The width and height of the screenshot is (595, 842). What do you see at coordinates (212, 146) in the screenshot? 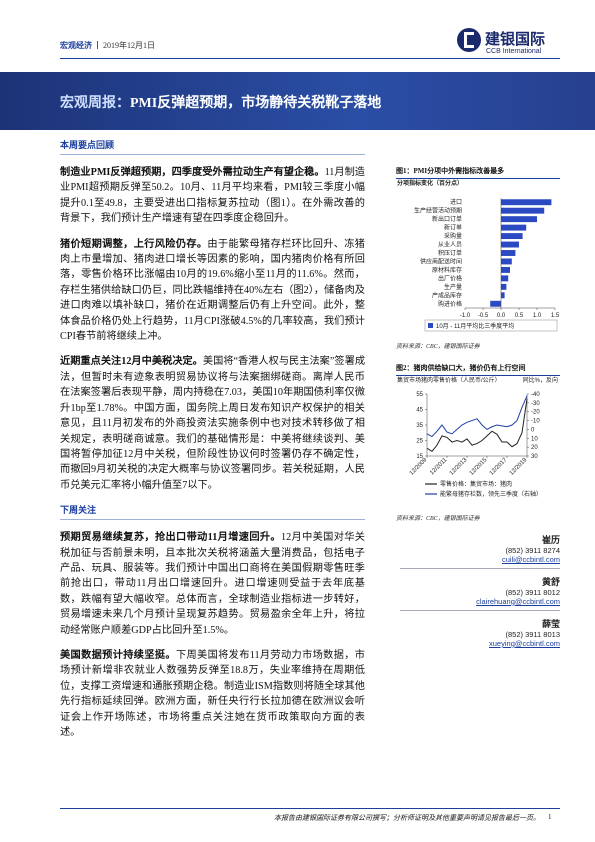
I see `section-heading: 本周要点回顾` at bounding box center [212, 146].